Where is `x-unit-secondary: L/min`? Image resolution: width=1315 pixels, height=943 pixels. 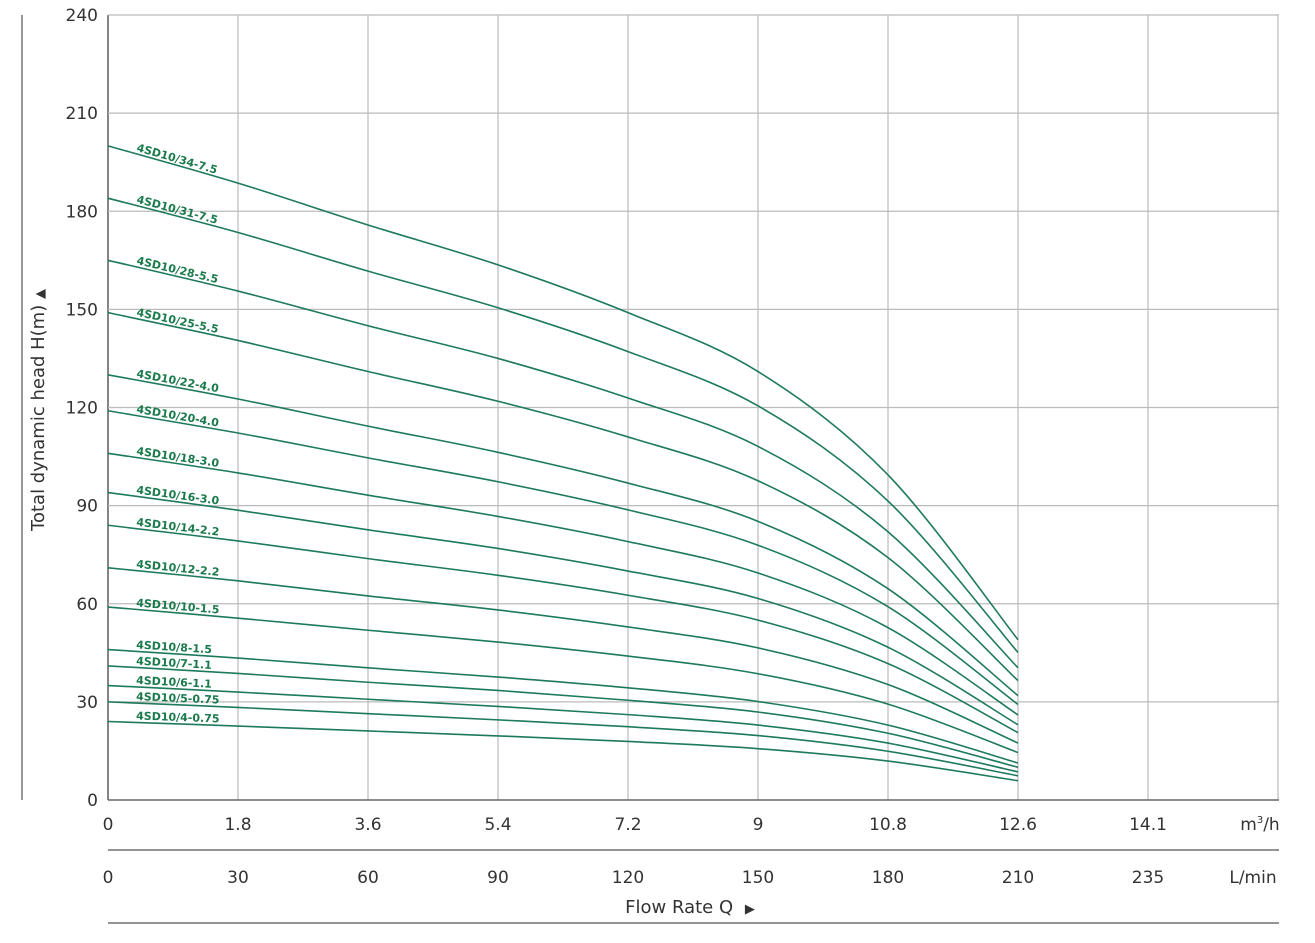
x-unit-secondary: L/min is located at coordinates (1252, 878).